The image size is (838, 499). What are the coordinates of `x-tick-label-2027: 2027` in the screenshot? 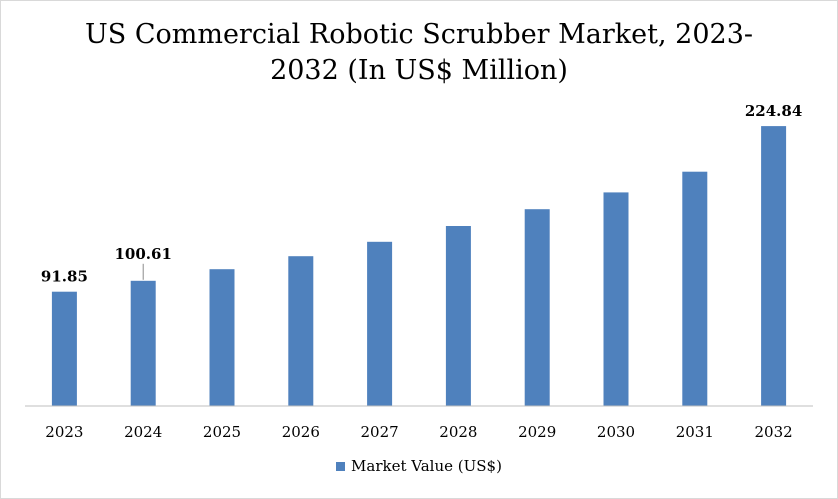 It's located at (380, 432).